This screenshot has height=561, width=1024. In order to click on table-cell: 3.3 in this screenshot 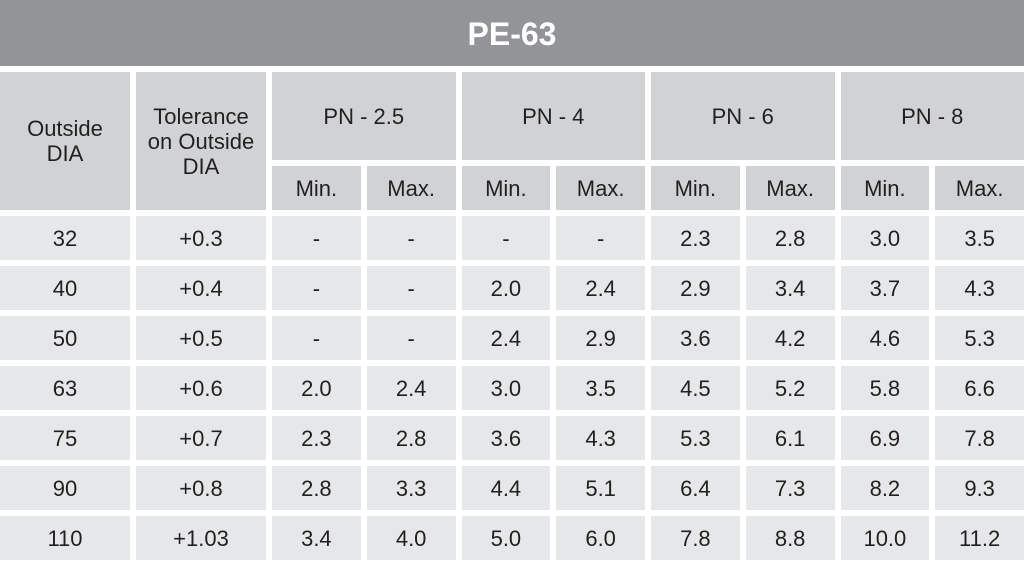, I will do `click(411, 488)`.